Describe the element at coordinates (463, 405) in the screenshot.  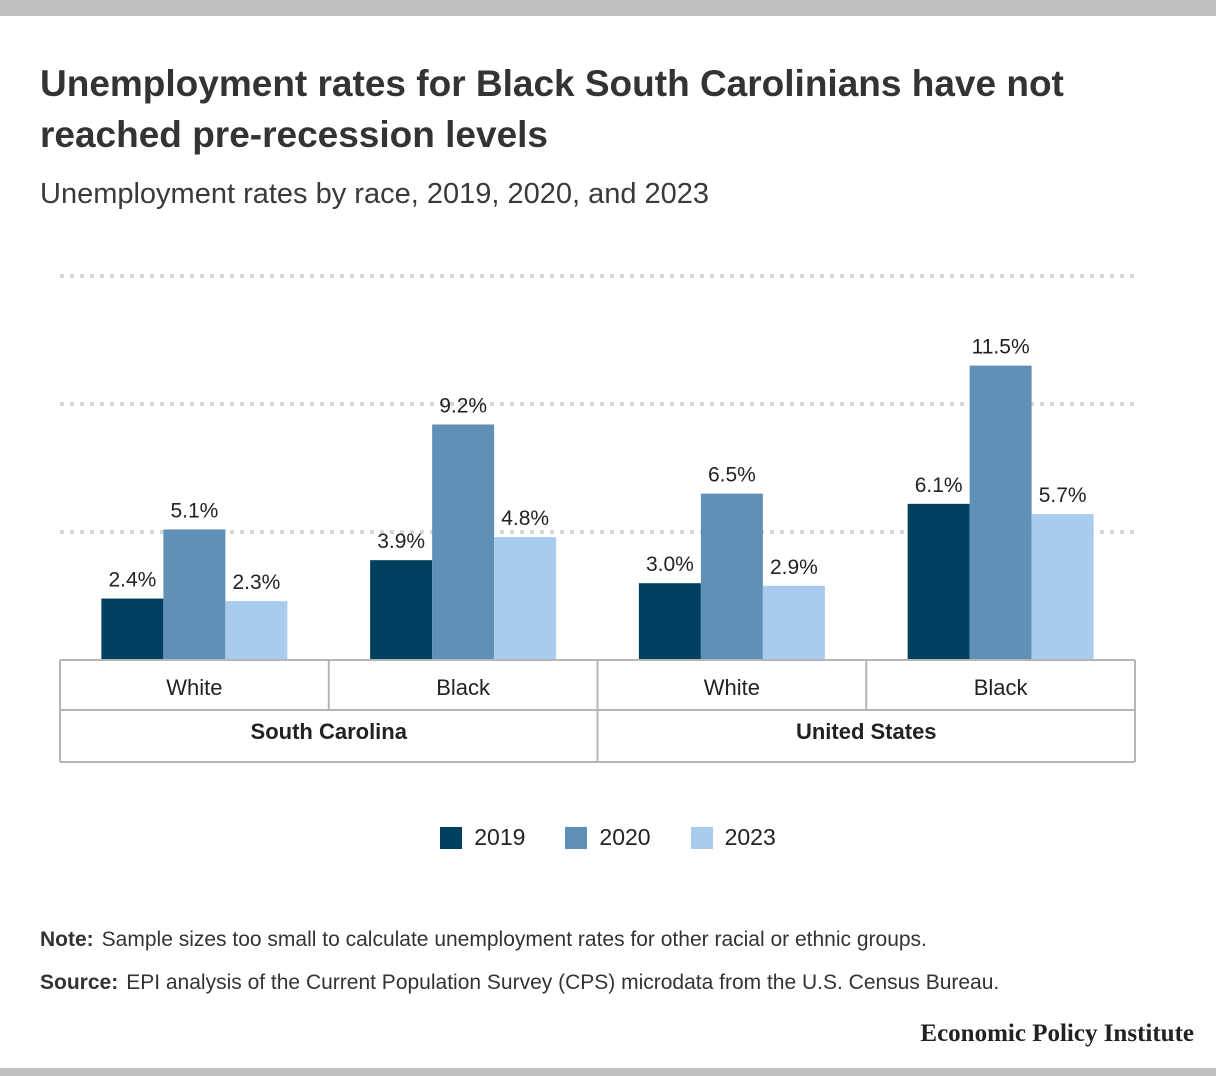
I see `data-label-2020-1: 9.2%` at that location.